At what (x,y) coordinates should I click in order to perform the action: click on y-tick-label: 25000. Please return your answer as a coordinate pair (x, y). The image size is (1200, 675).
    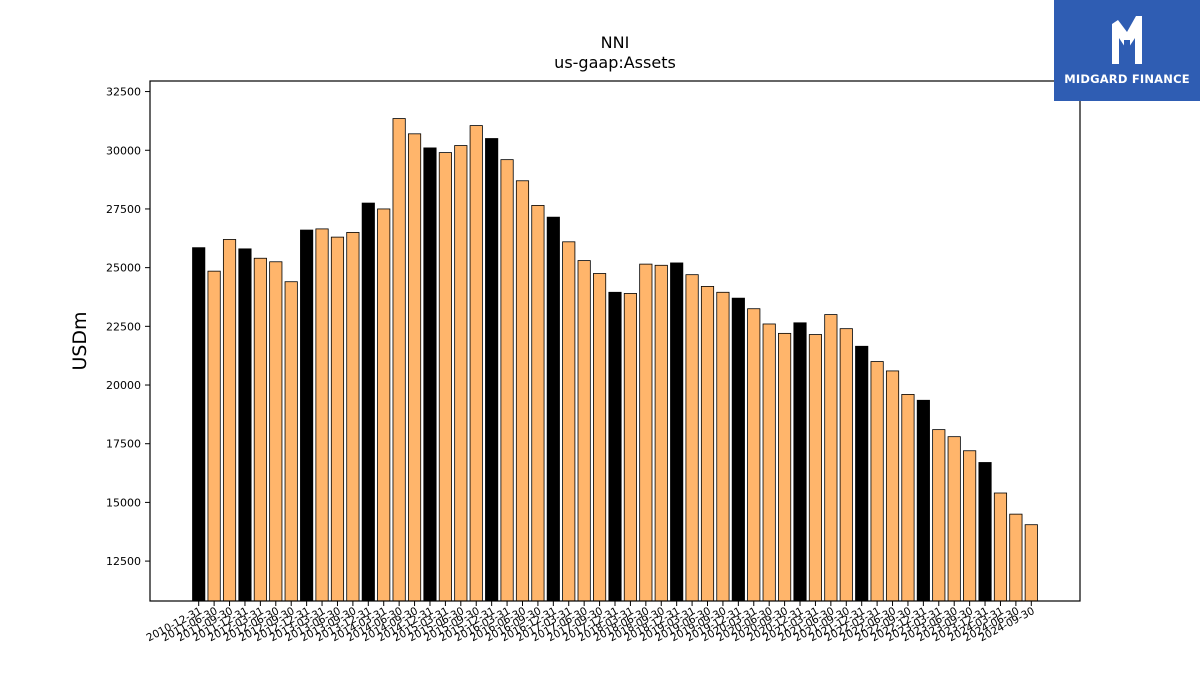
    Looking at the image, I should click on (123, 268).